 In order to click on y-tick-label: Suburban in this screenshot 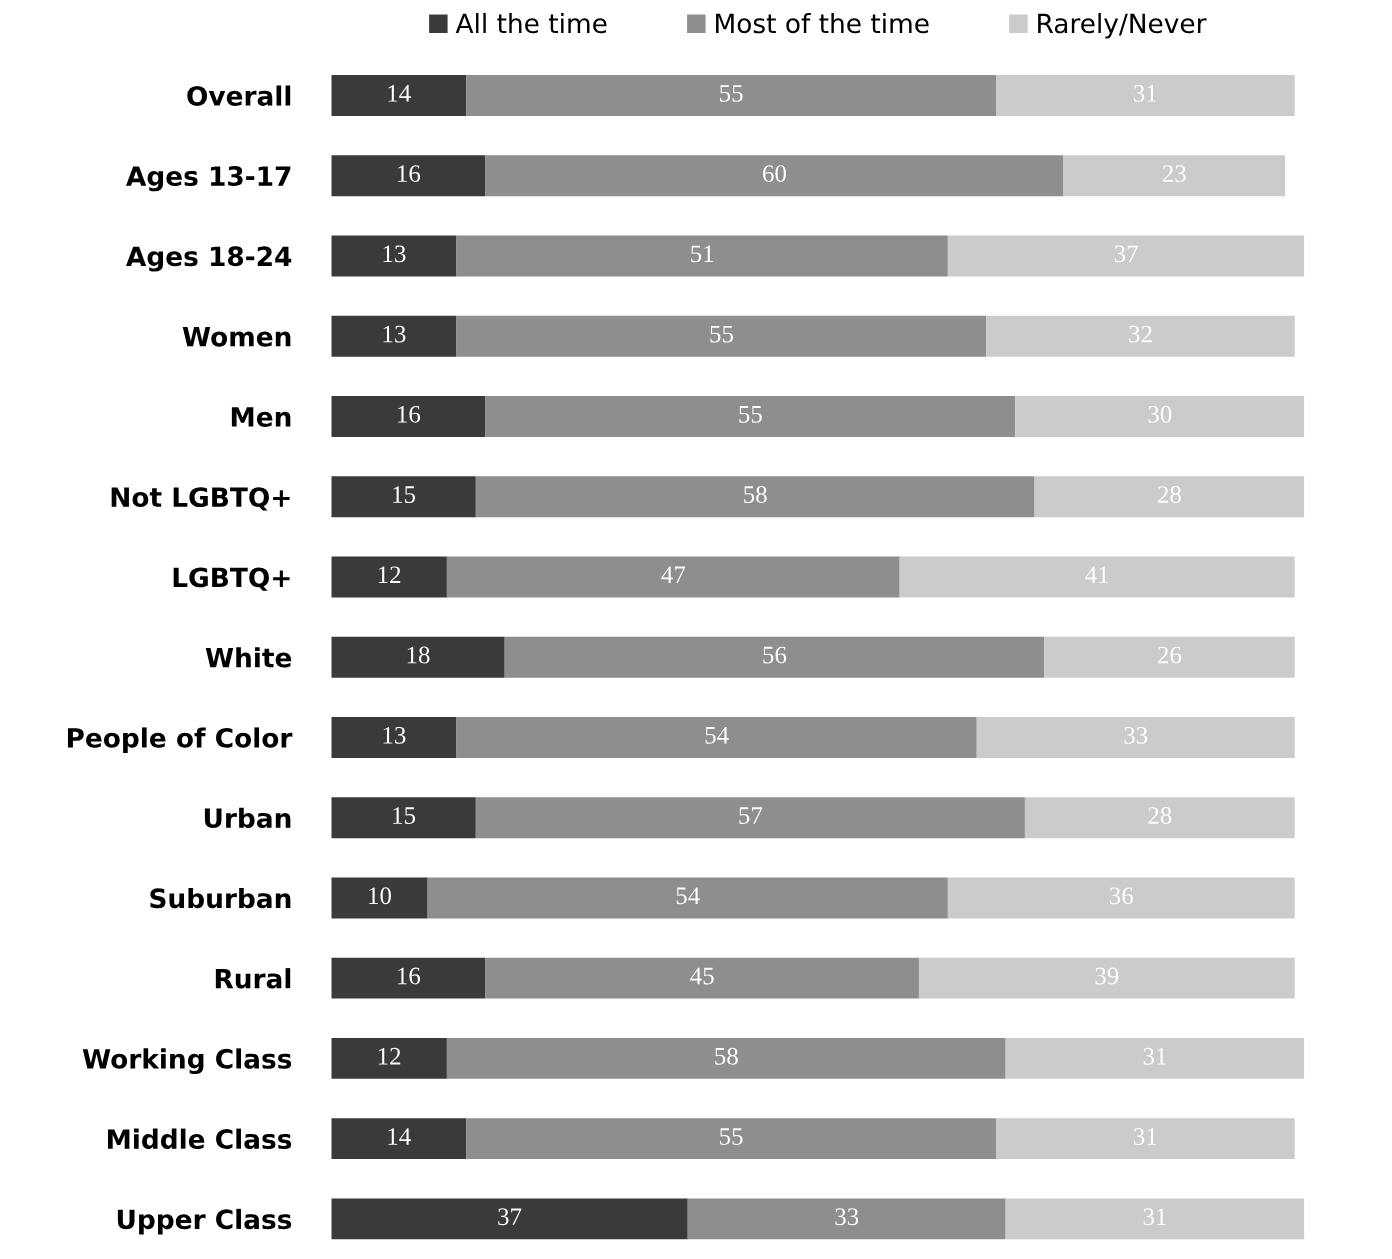, I will do `click(220, 898)`.